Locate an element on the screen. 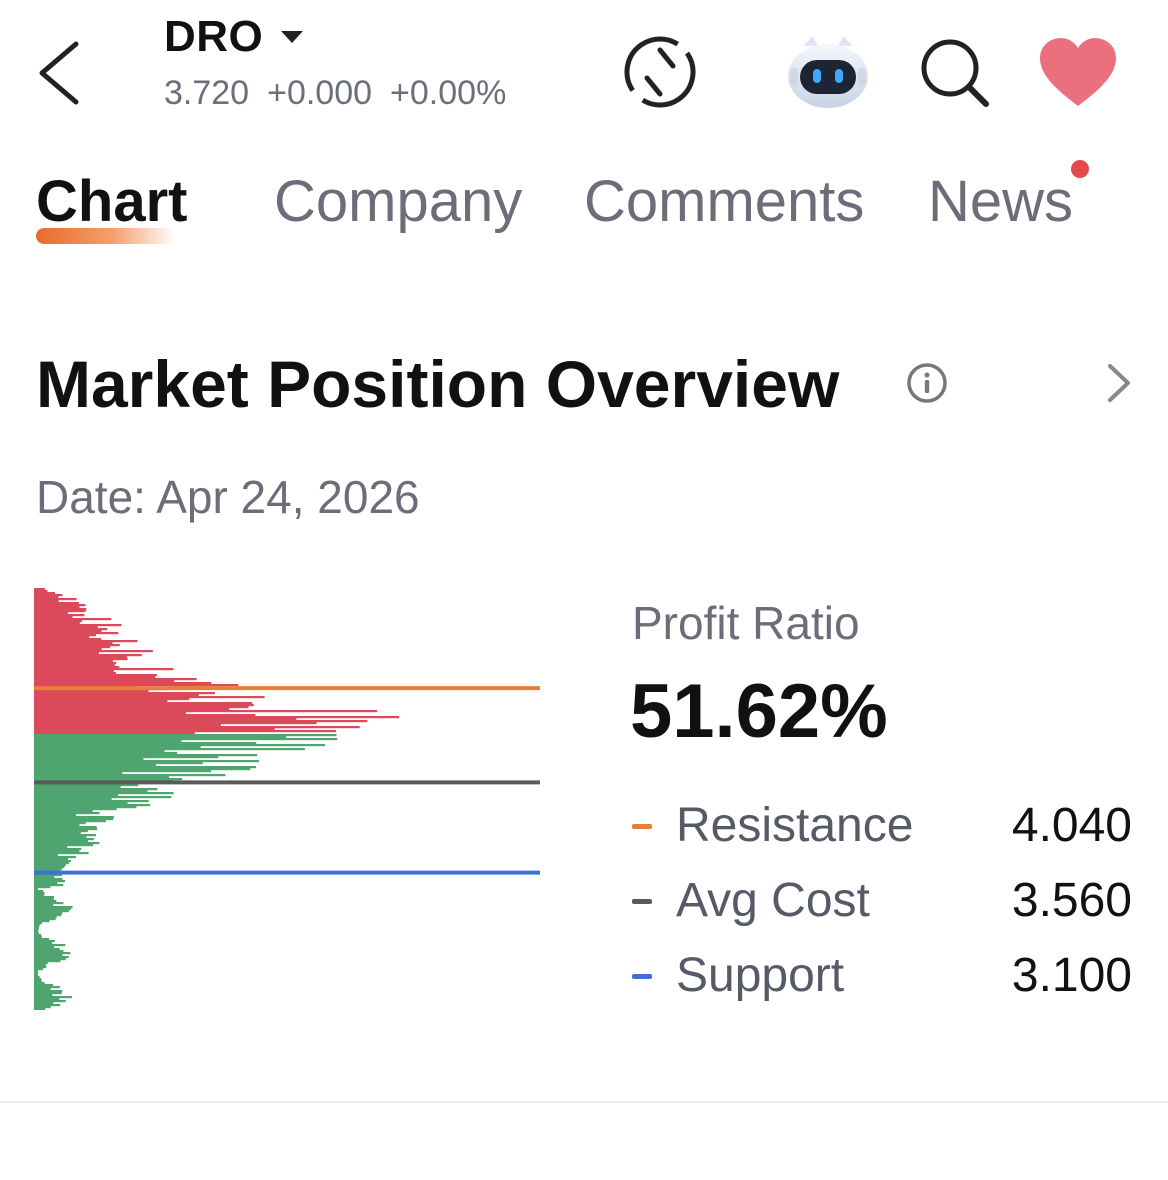 The width and height of the screenshot is (1168, 1180). tab-company: Company is located at coordinates (398, 201).